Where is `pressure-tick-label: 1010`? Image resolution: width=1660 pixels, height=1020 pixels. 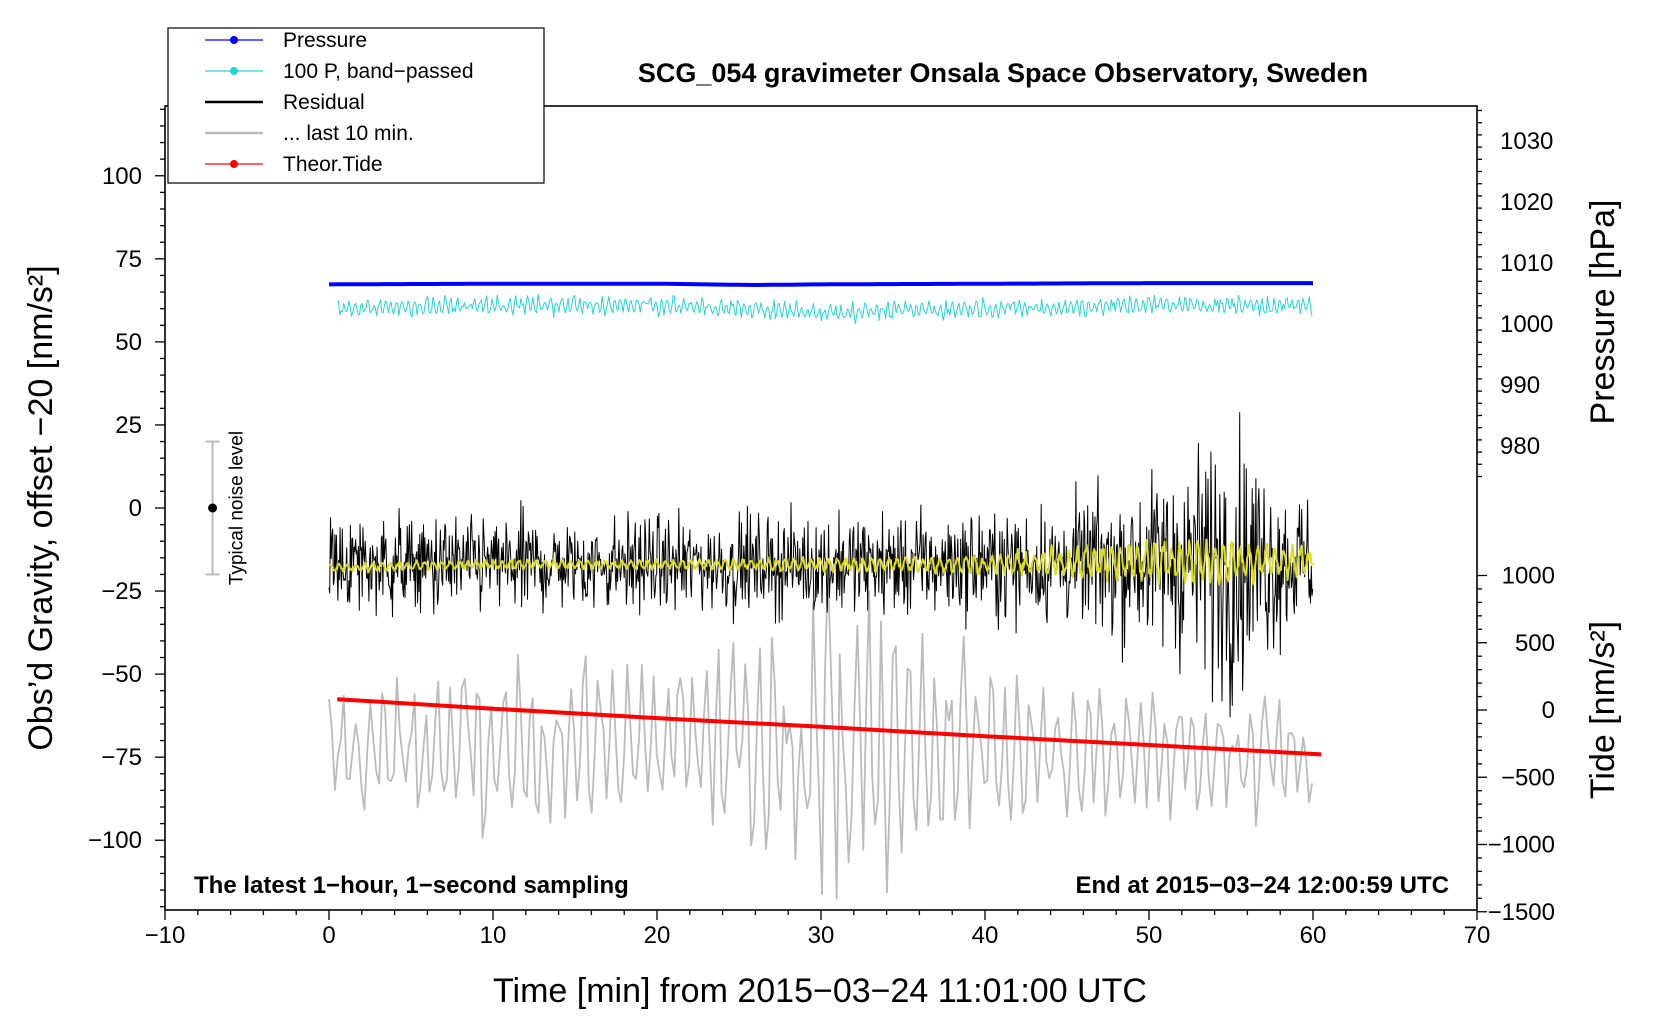
pressure-tick-label: 1010 is located at coordinates (1526, 263).